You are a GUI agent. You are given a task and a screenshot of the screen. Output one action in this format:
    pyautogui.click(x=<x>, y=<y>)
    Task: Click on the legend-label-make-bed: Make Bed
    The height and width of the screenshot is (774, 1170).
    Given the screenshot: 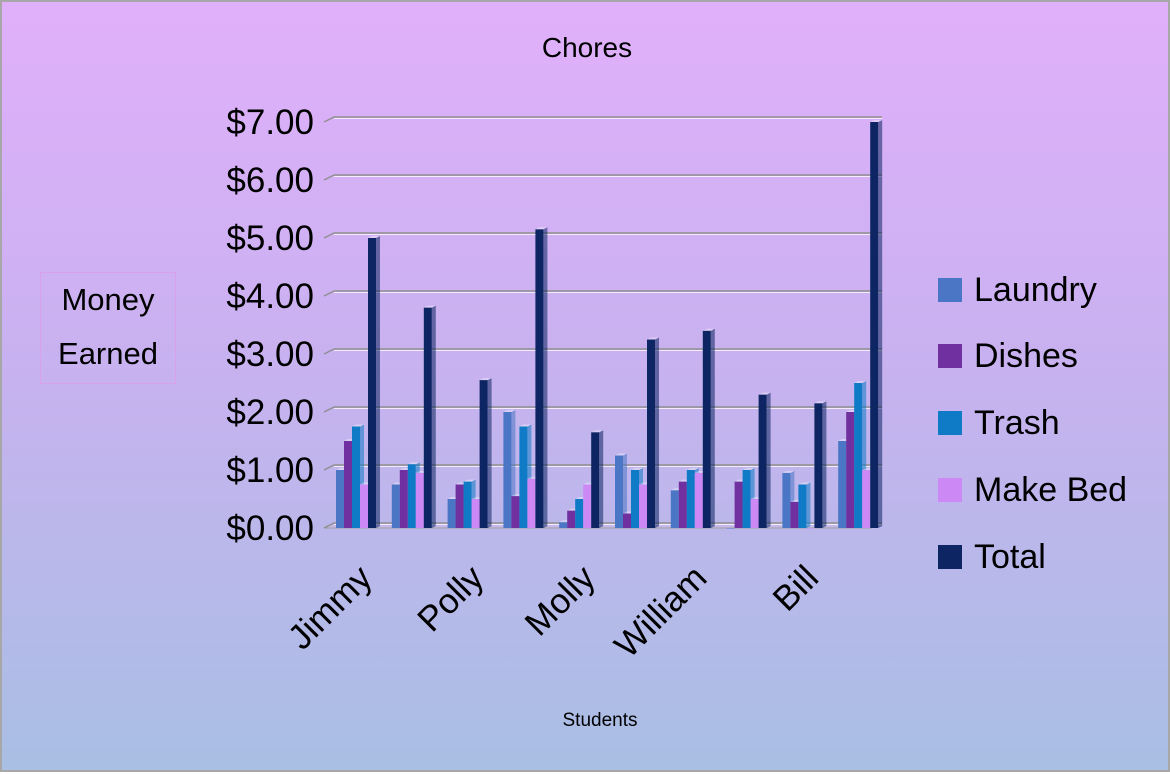 What is the action you would take?
    pyautogui.click(x=1051, y=489)
    